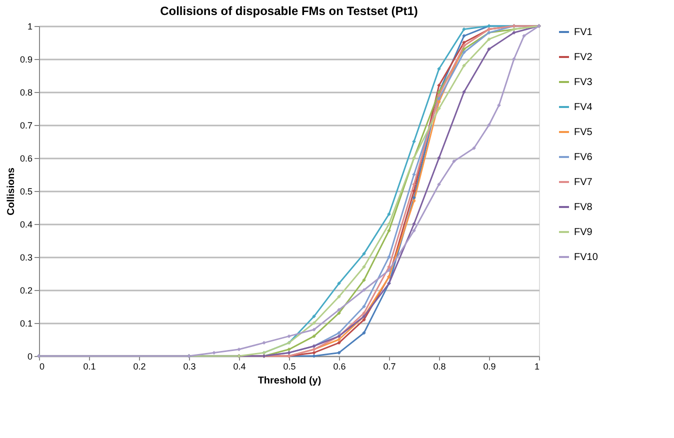 This screenshot has height=438, width=674. I want to click on y-tick-label: 0.3, so click(26, 257).